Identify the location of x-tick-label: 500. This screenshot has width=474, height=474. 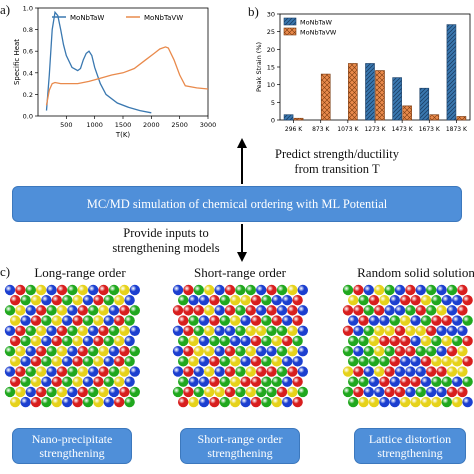
(66, 125).